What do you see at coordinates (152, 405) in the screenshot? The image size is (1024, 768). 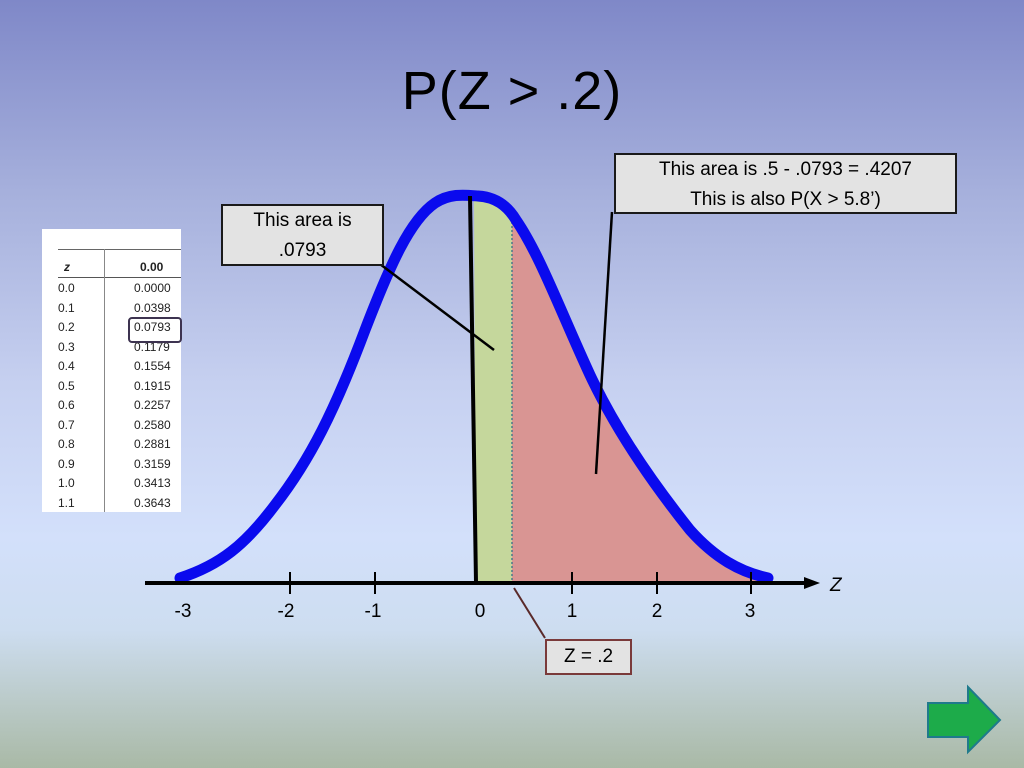 I see `value-cell: 0.2257` at bounding box center [152, 405].